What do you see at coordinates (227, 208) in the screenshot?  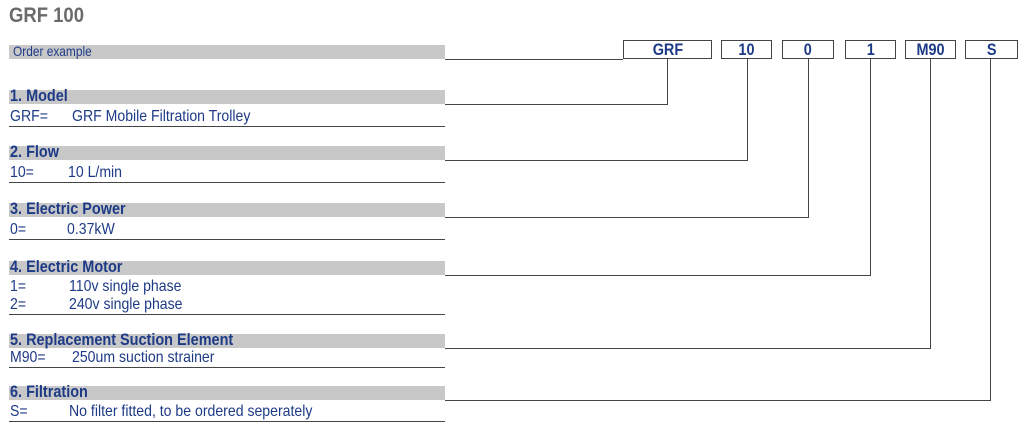 I see `section-power-heading: 3. Electric Power` at bounding box center [227, 208].